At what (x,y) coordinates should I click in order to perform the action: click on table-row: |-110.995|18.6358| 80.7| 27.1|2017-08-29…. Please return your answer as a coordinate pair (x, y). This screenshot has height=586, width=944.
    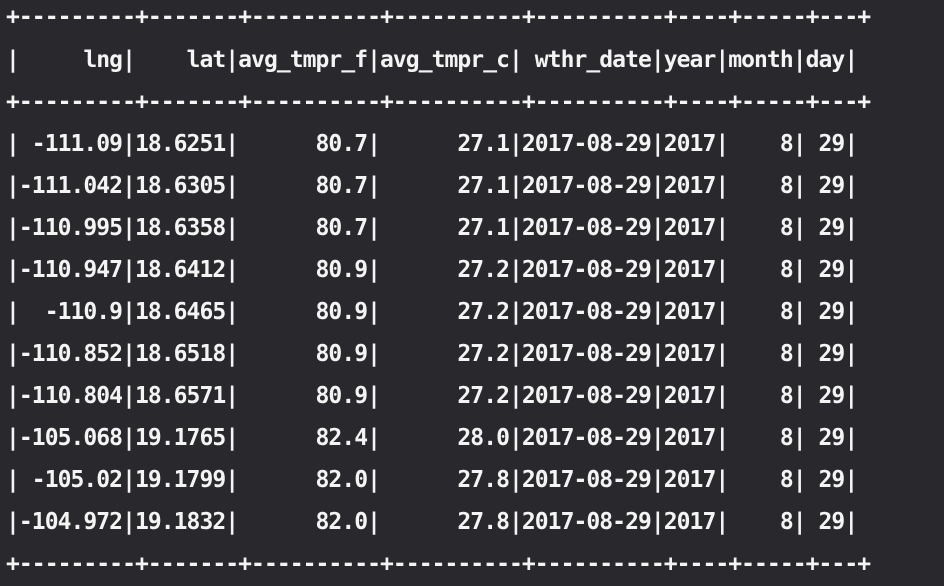
    Looking at the image, I should click on (432, 228).